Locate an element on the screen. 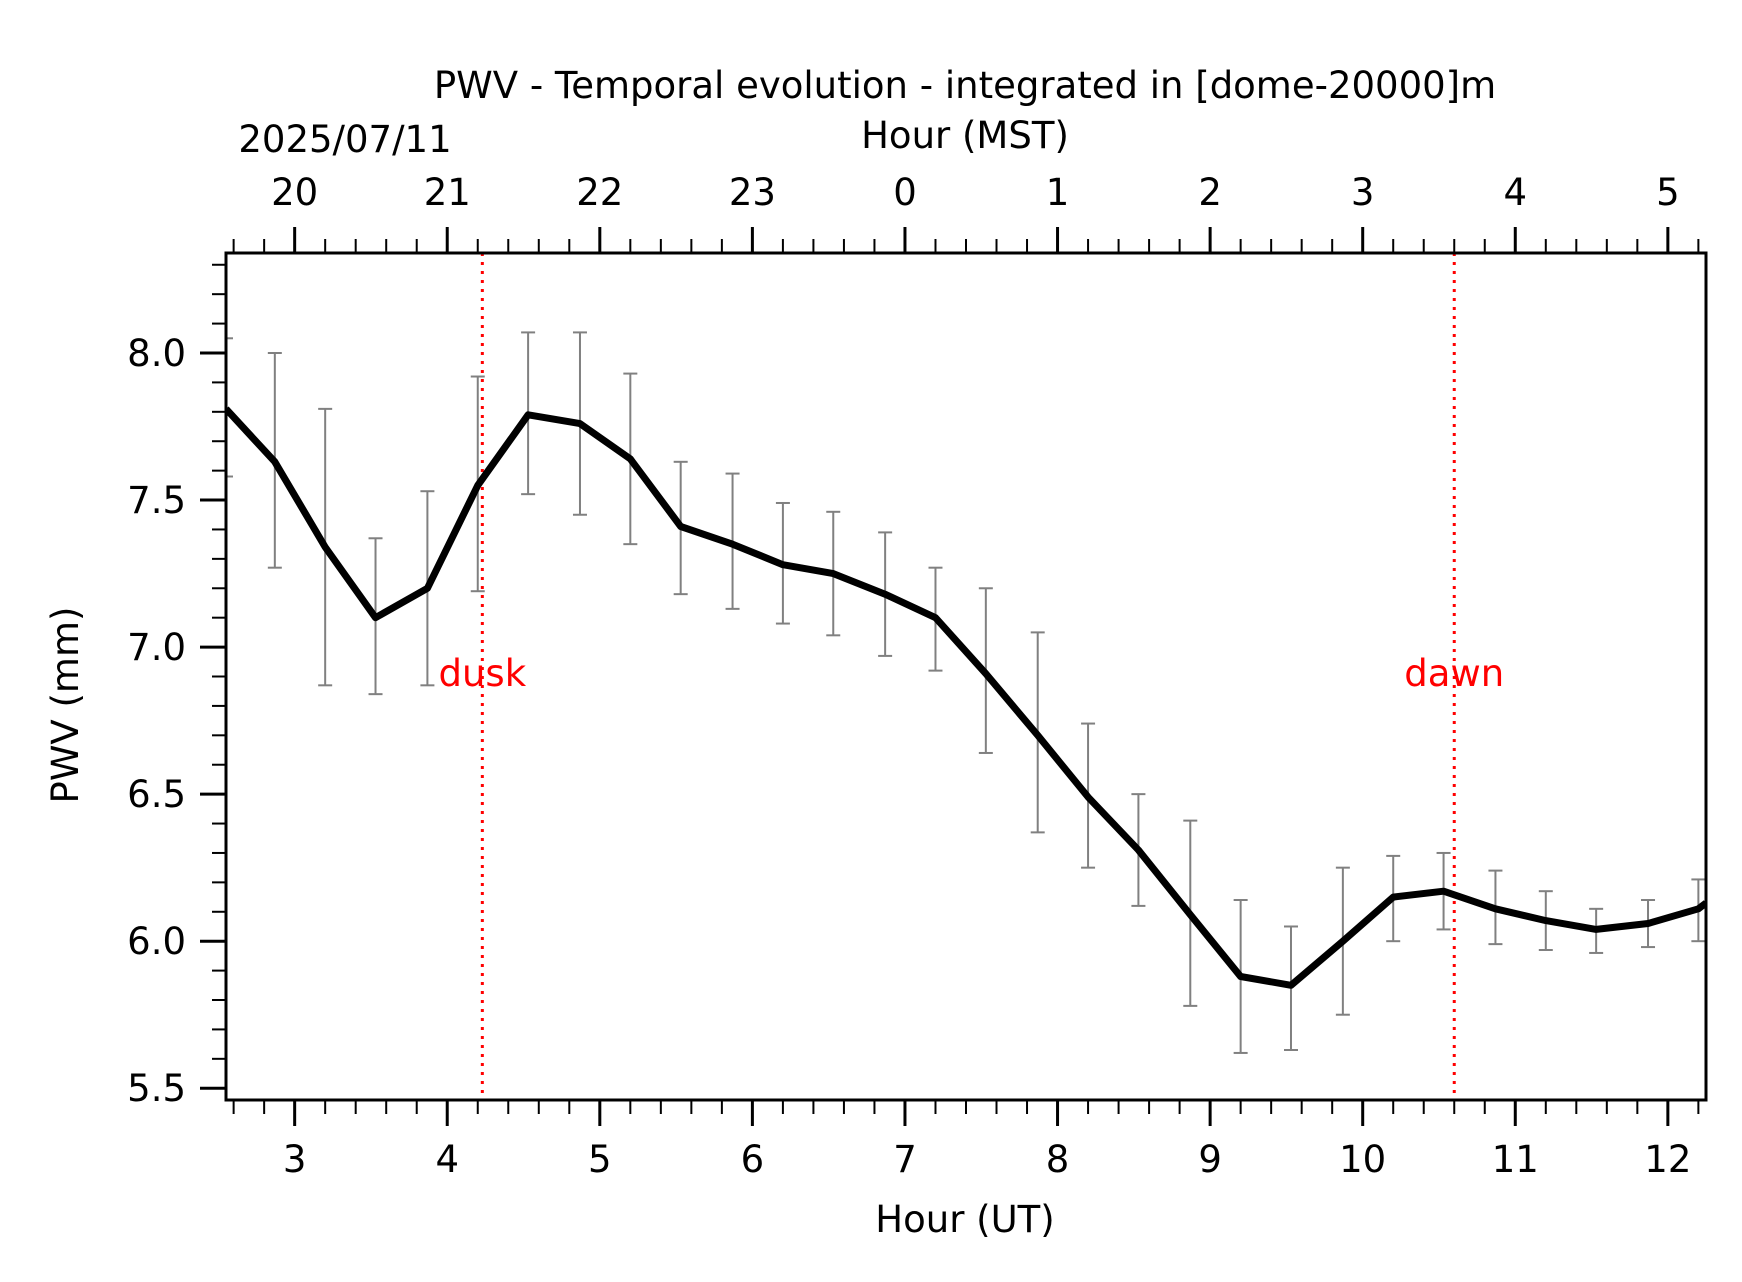 This screenshot has width=1742, height=1282. x-tick-label: 3 is located at coordinates (295, 1159).